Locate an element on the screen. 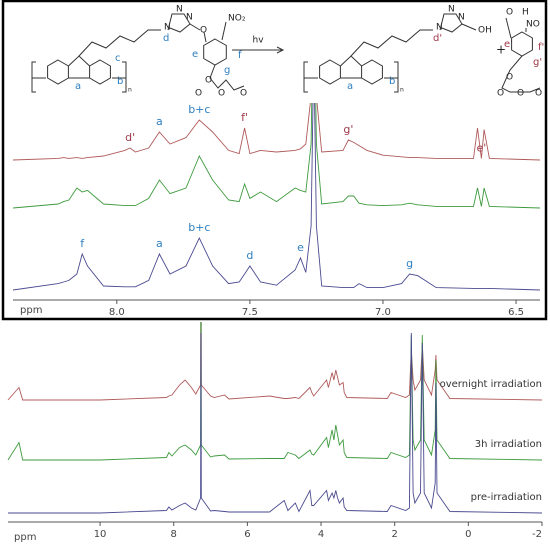 Image resolution: width=550 pixels, height=551 pixels. atom: OH is located at coordinates (485, 31).